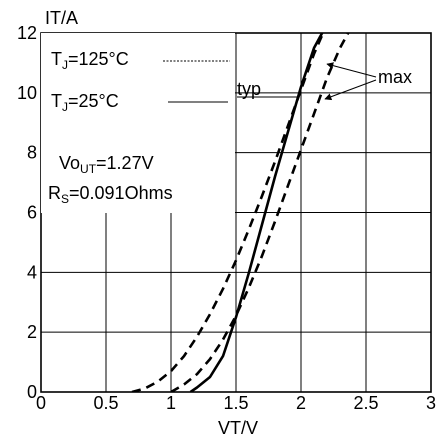 Image resolution: width=441 pixels, height=441 pixels. Describe the element at coordinates (32, 392) in the screenshot. I see `y-tick-label: 0` at that location.